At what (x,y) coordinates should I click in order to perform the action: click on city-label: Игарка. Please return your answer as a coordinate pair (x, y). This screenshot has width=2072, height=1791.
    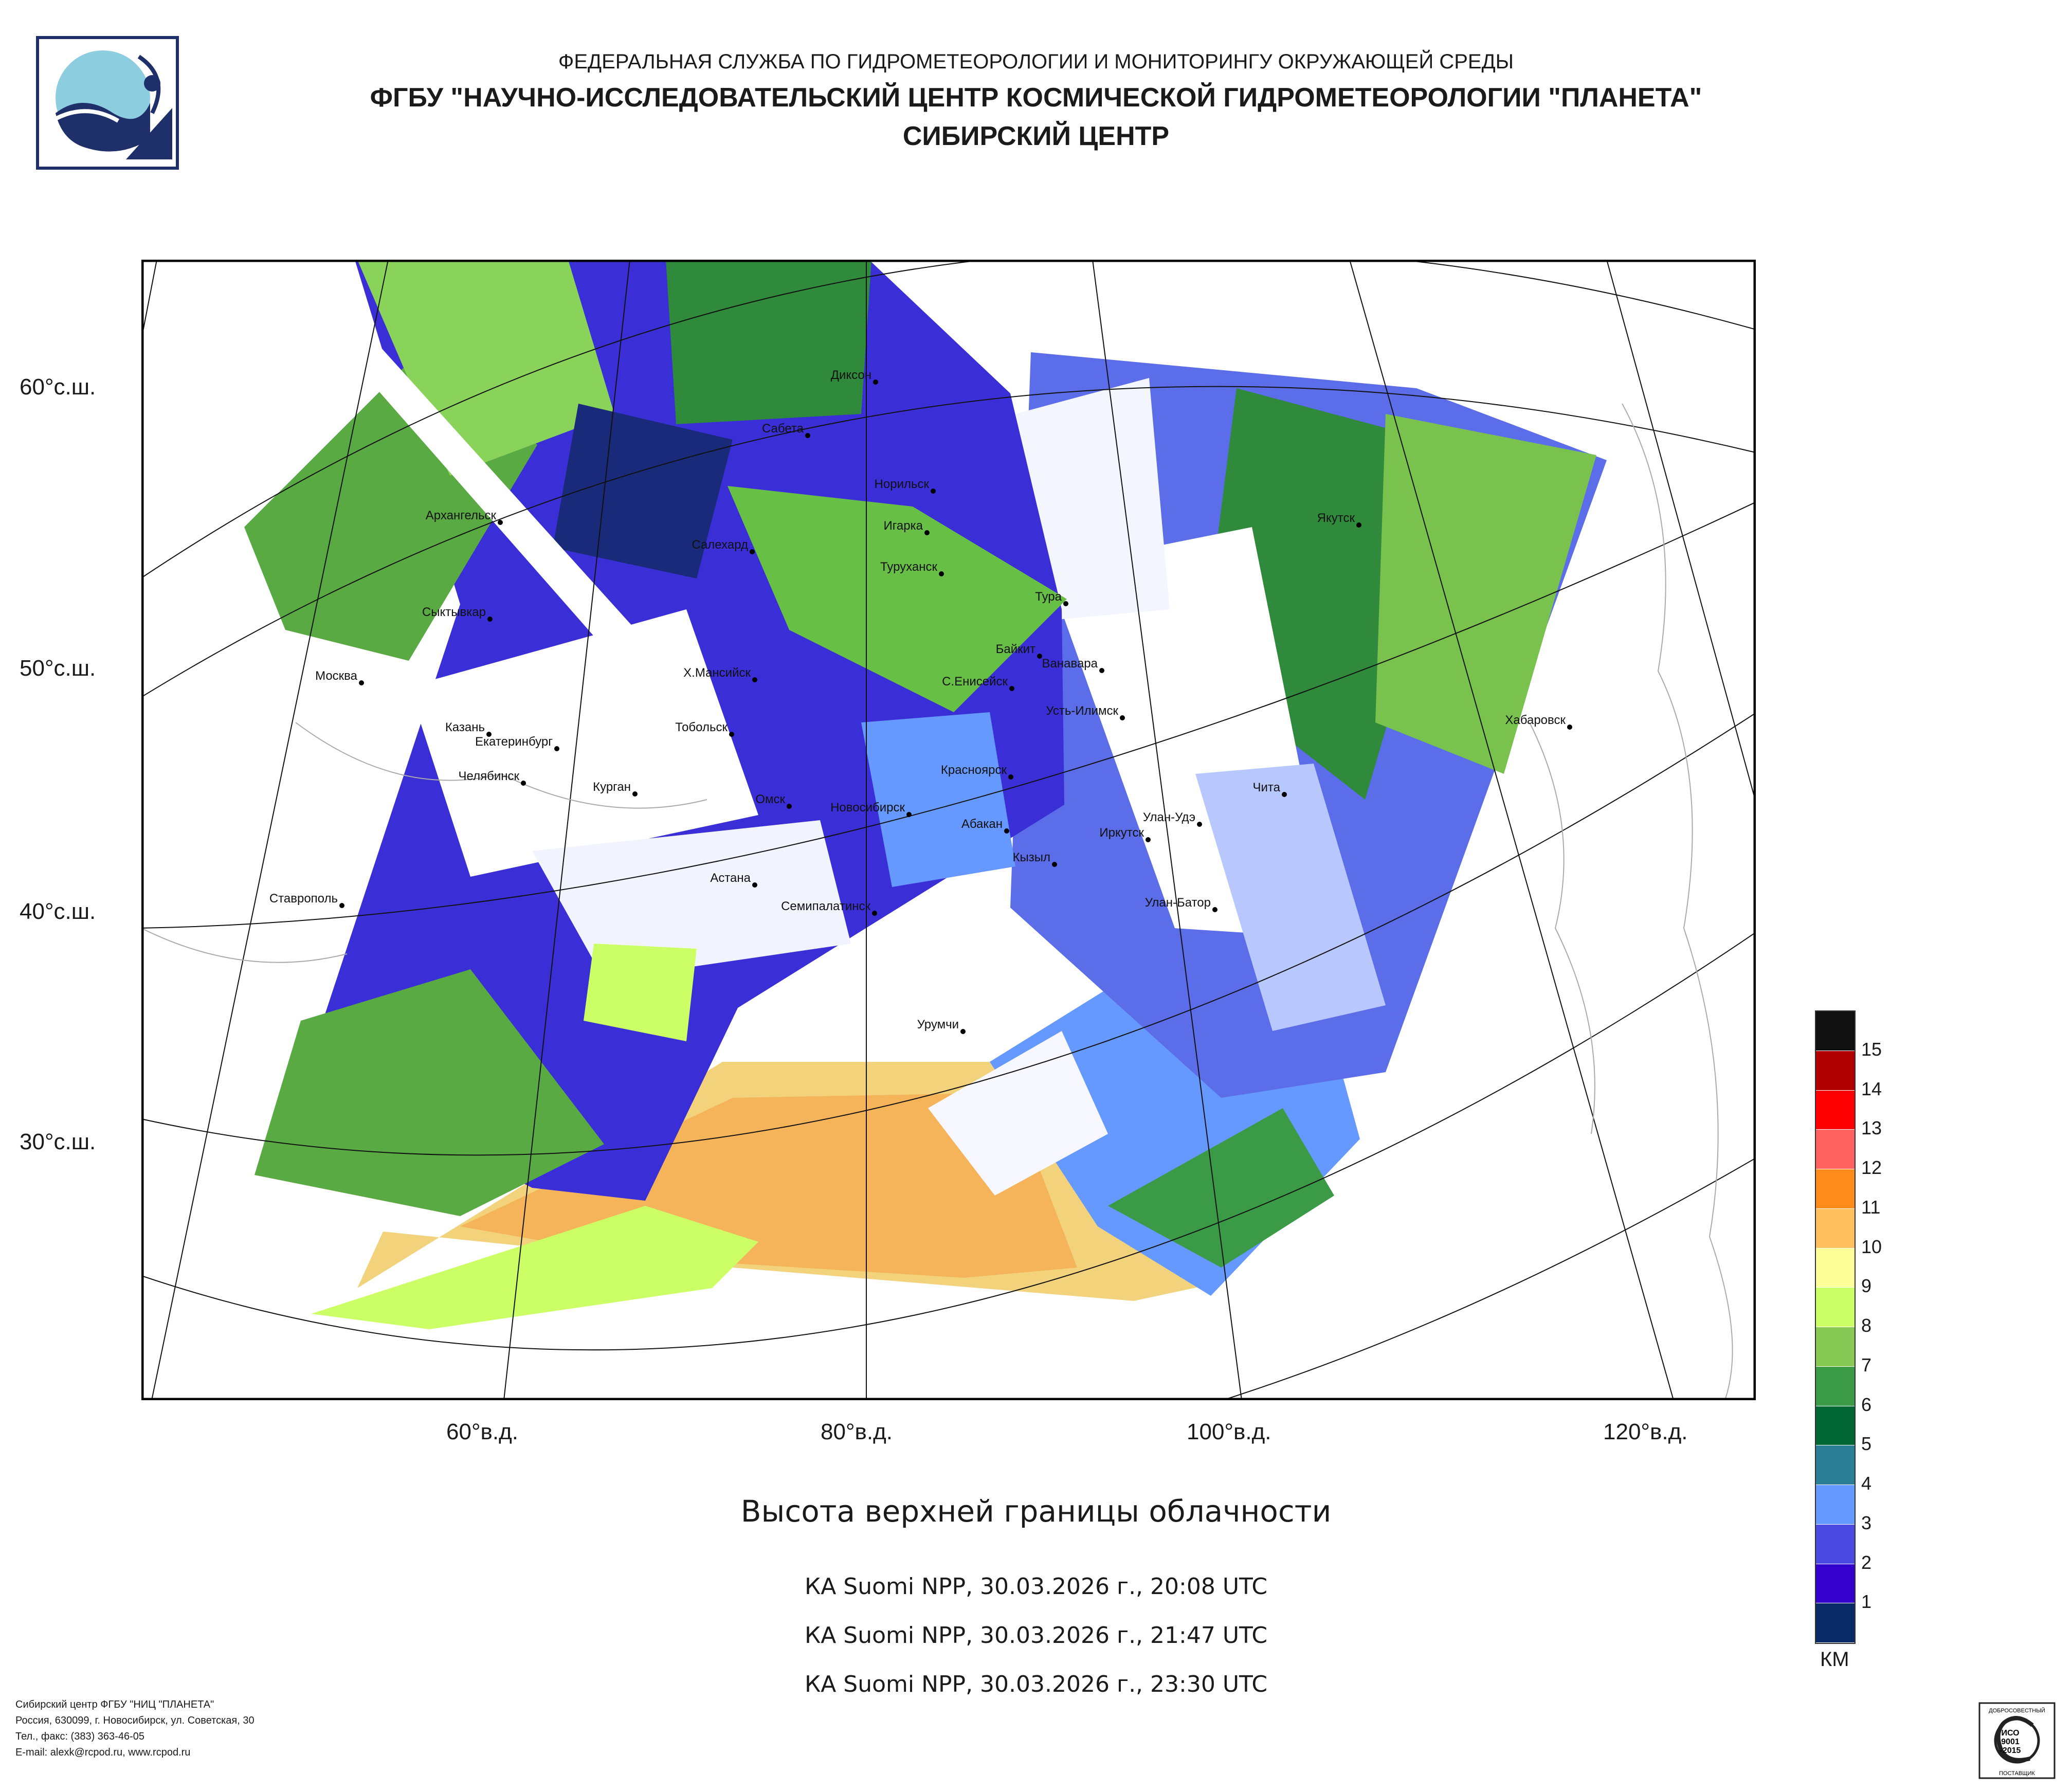
    Looking at the image, I should click on (903, 526).